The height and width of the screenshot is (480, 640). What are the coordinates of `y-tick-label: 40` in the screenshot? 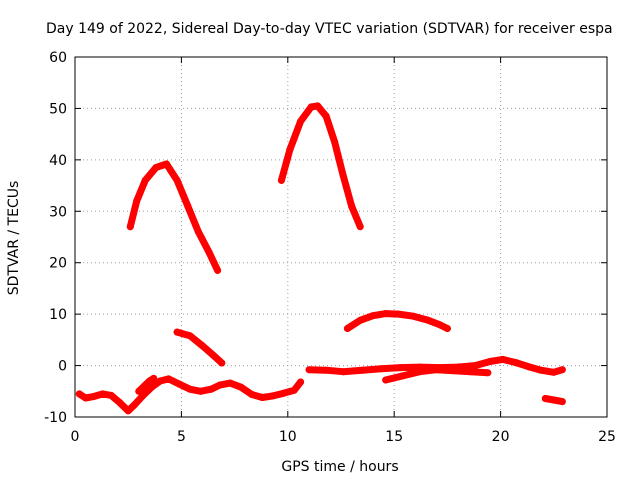 It's located at (58, 161).